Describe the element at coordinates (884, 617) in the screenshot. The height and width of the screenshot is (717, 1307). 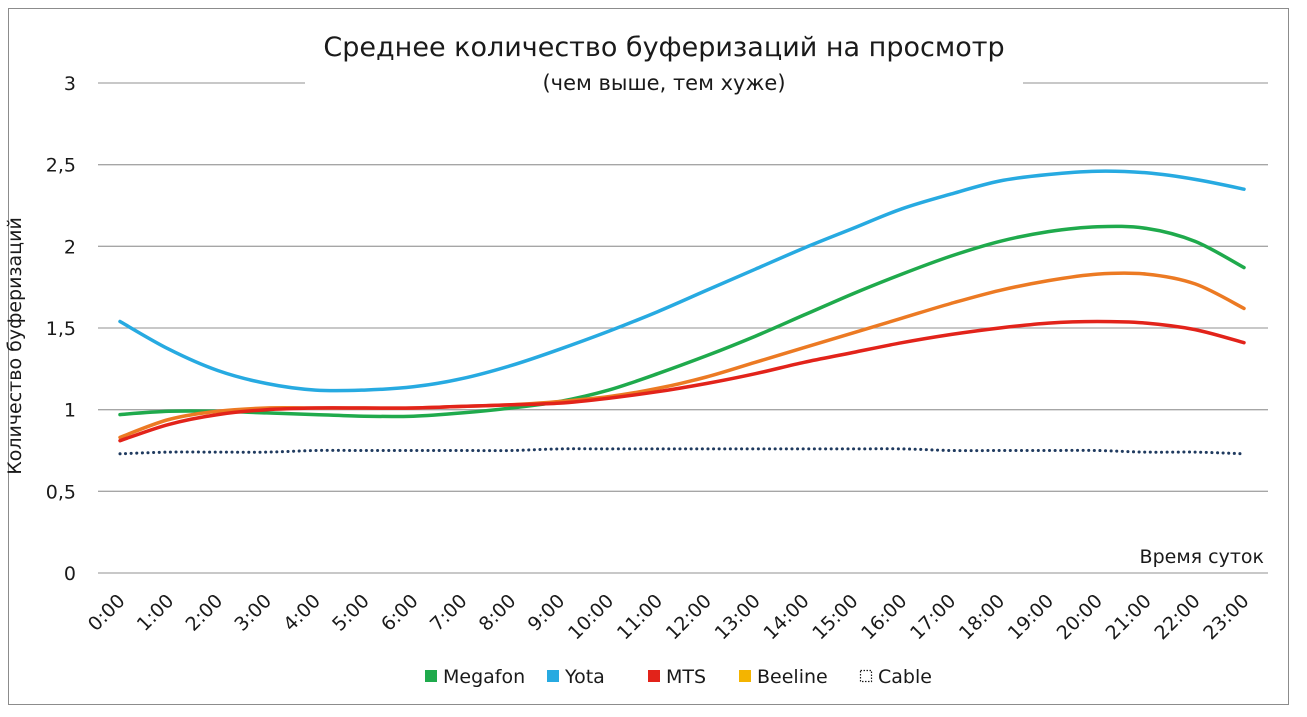
I see `x-tick-label: 16:00` at that location.